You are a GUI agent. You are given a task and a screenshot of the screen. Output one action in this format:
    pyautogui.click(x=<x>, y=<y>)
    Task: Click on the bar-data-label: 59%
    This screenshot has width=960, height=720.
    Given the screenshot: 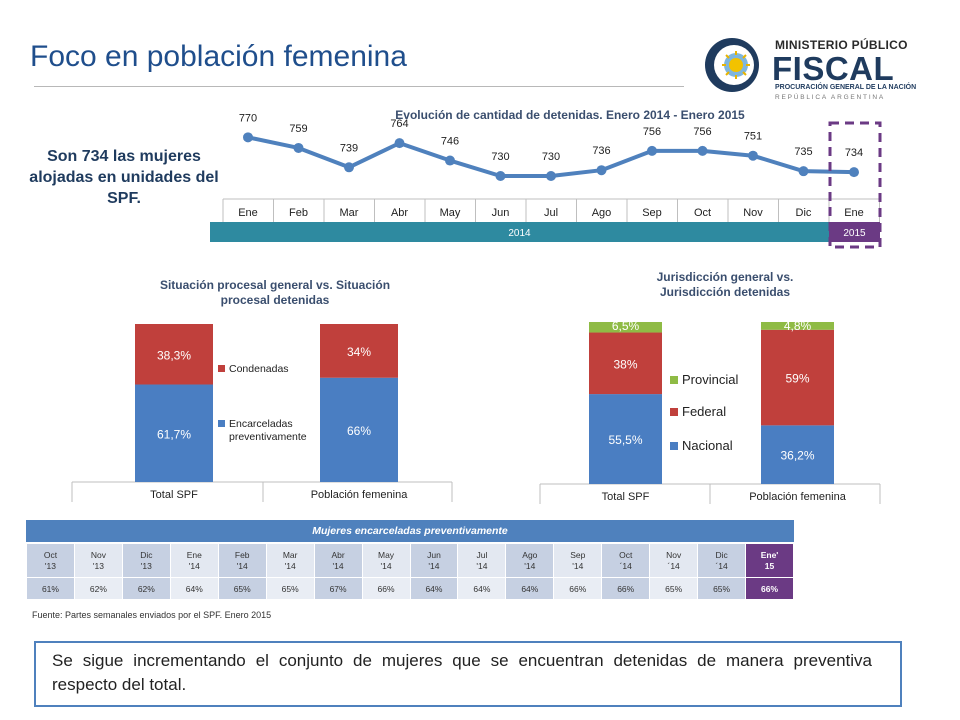 What is the action you would take?
    pyautogui.click(x=797, y=379)
    